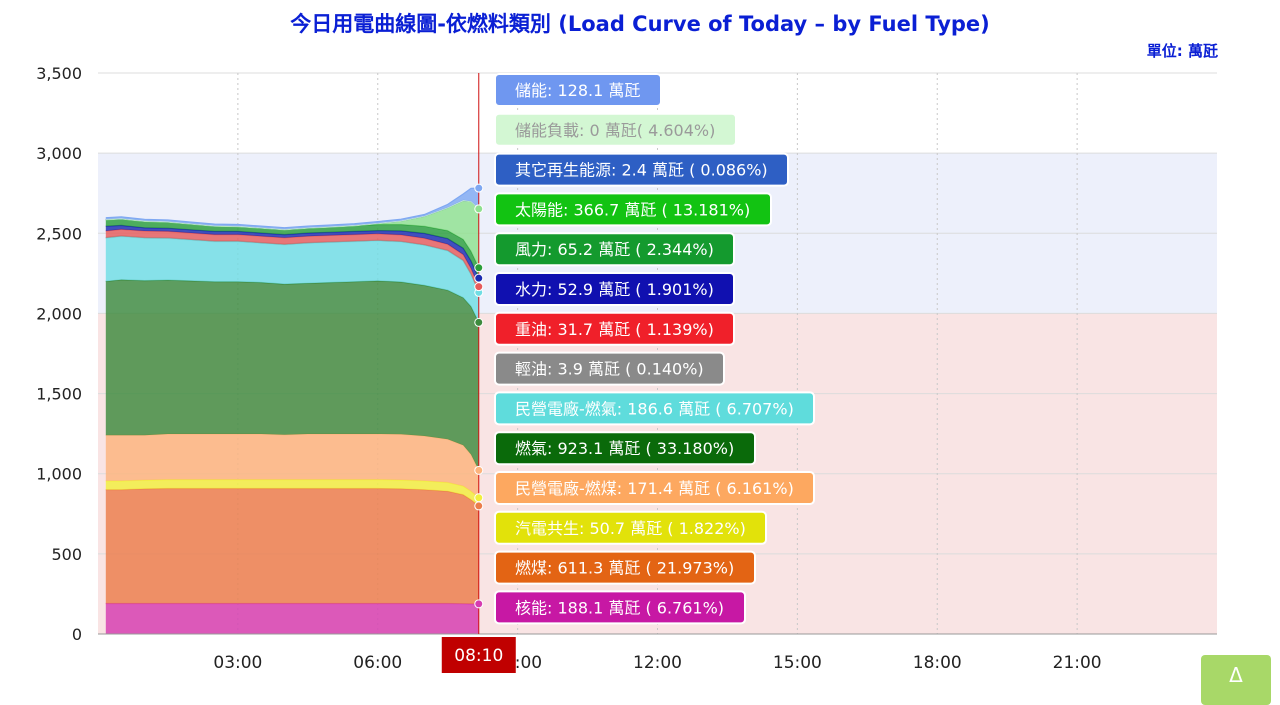 This screenshot has width=1280, height=705. What do you see at coordinates (59, 233) in the screenshot?
I see `y-tick-label-5: 2,500` at bounding box center [59, 233].